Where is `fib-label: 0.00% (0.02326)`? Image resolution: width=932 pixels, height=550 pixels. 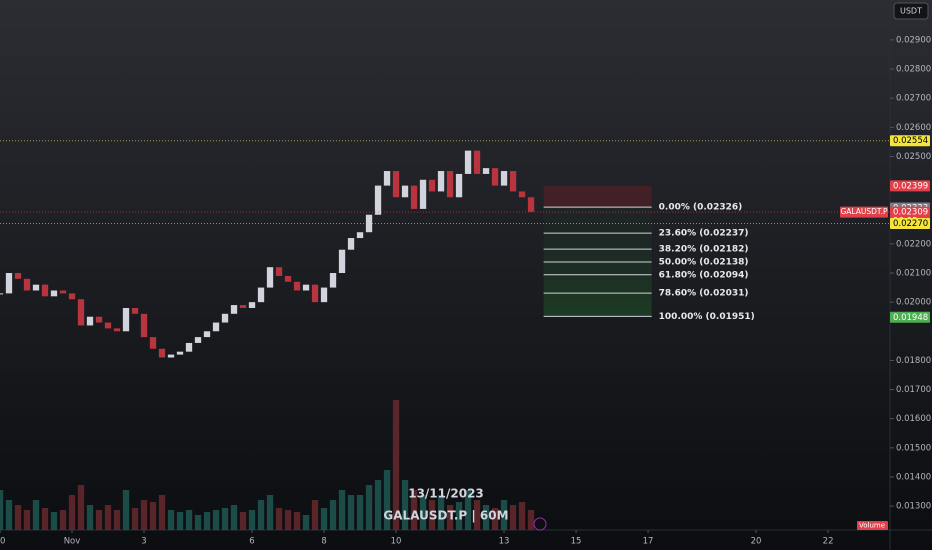
fib-label: 0.00% (0.02326) is located at coordinates (701, 208).